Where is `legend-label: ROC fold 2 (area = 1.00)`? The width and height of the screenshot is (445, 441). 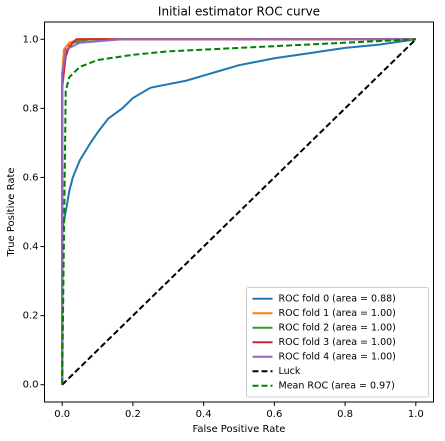
legend-label: ROC fold 2 (area = 1.00) is located at coordinates (337, 327).